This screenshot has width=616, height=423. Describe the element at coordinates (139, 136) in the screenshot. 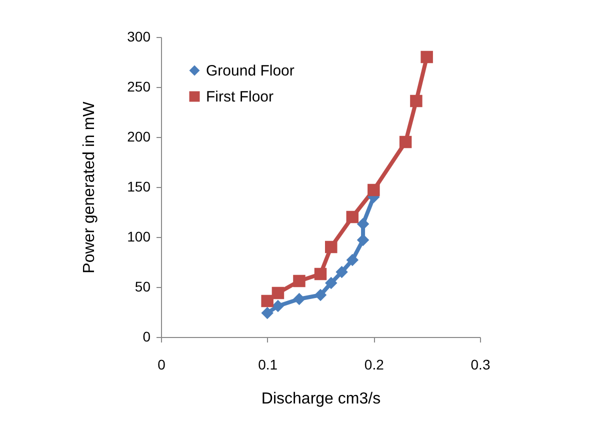

I see `y-tick-label: 200` at that location.